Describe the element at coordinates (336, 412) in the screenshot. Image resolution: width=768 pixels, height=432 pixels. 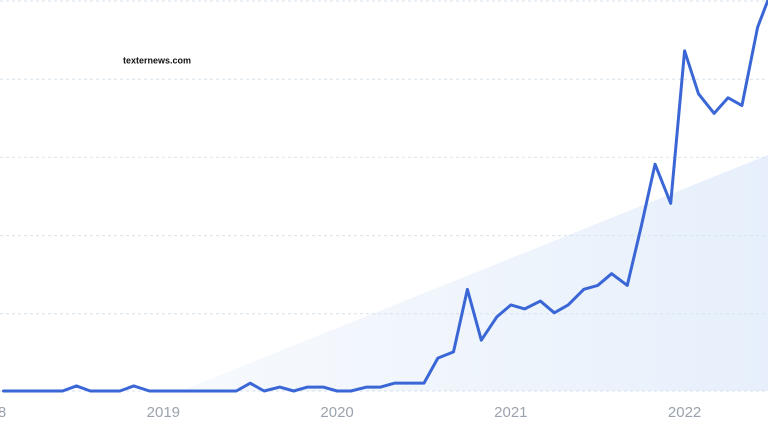
I see `x-tick-label: 2020` at that location.